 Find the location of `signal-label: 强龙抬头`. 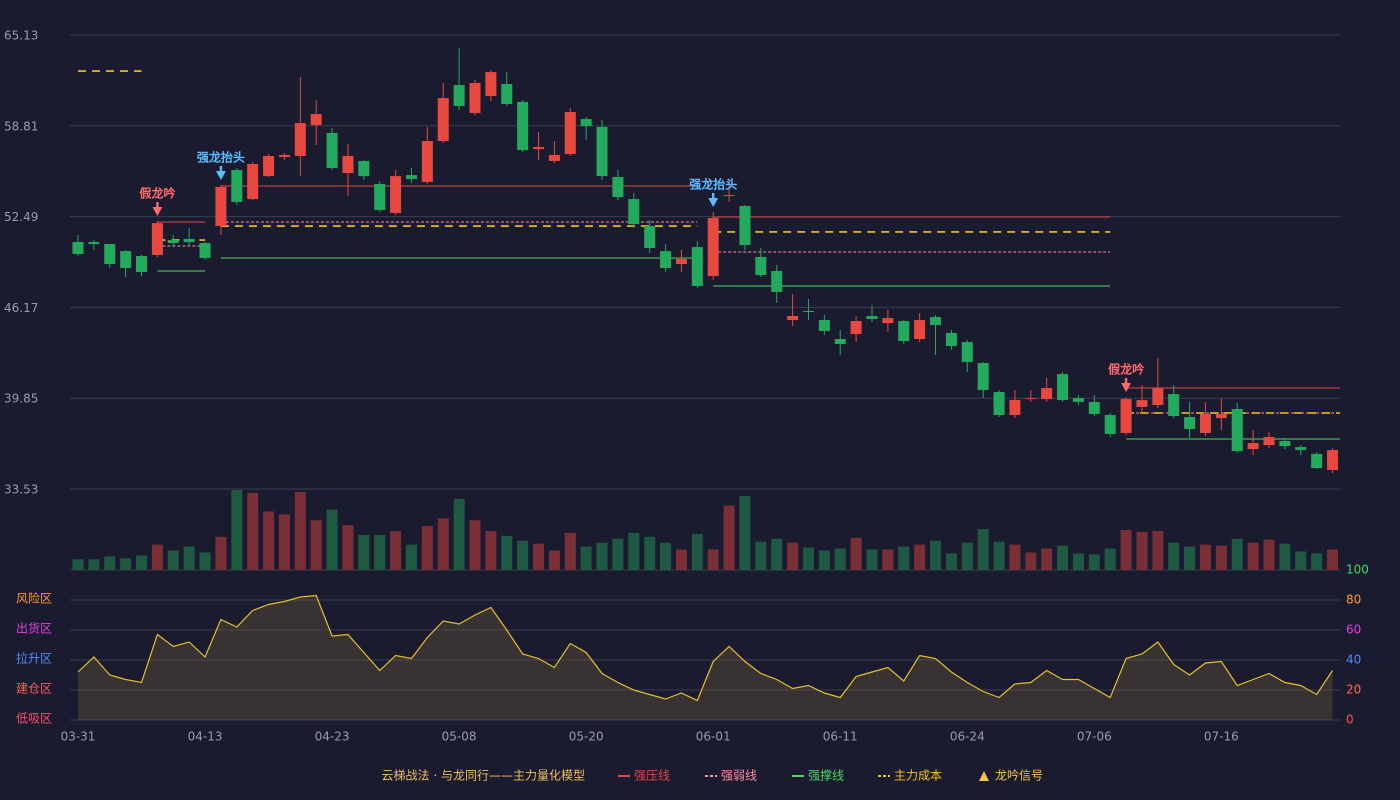

signal-label: 强龙抬头 is located at coordinates (221, 156).